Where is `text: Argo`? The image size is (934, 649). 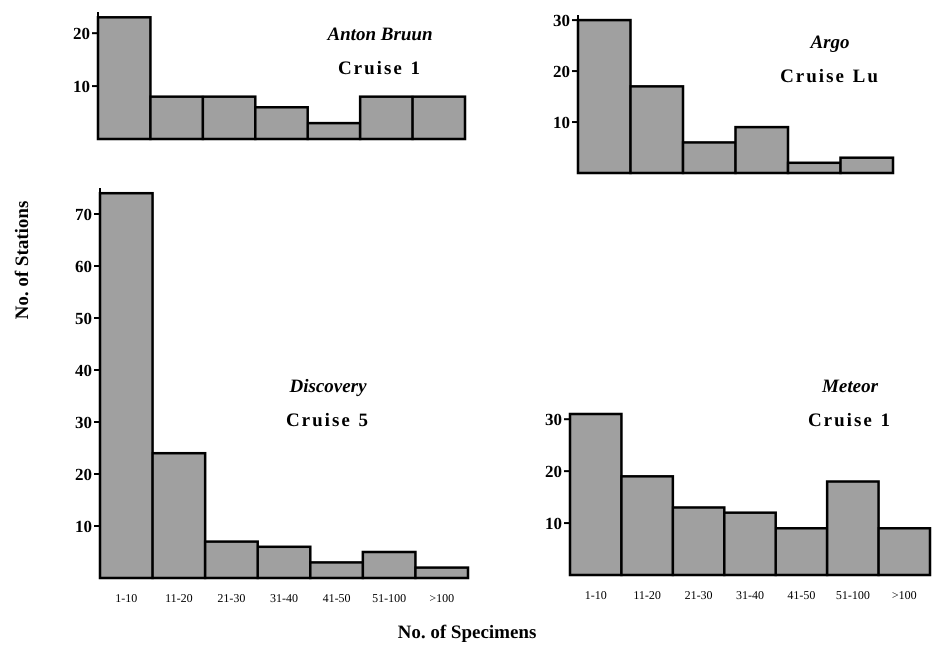
text: Argo is located at coordinates (829, 42).